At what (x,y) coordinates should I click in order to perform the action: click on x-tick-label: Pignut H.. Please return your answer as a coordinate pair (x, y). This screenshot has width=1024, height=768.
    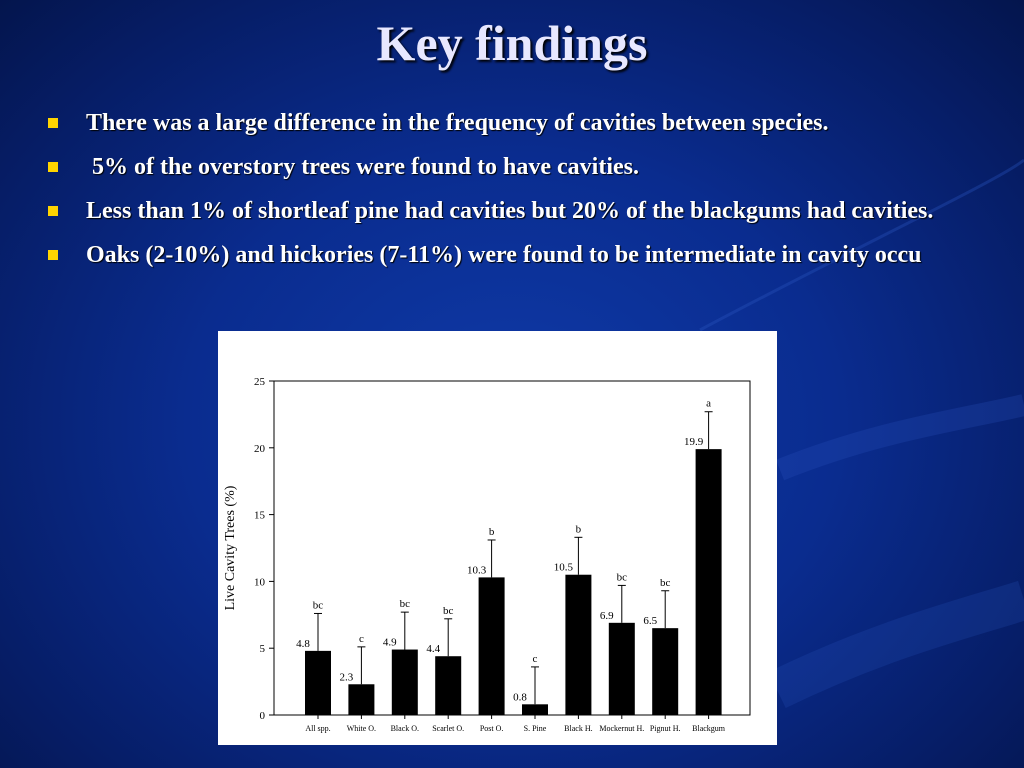
    Looking at the image, I should click on (665, 728).